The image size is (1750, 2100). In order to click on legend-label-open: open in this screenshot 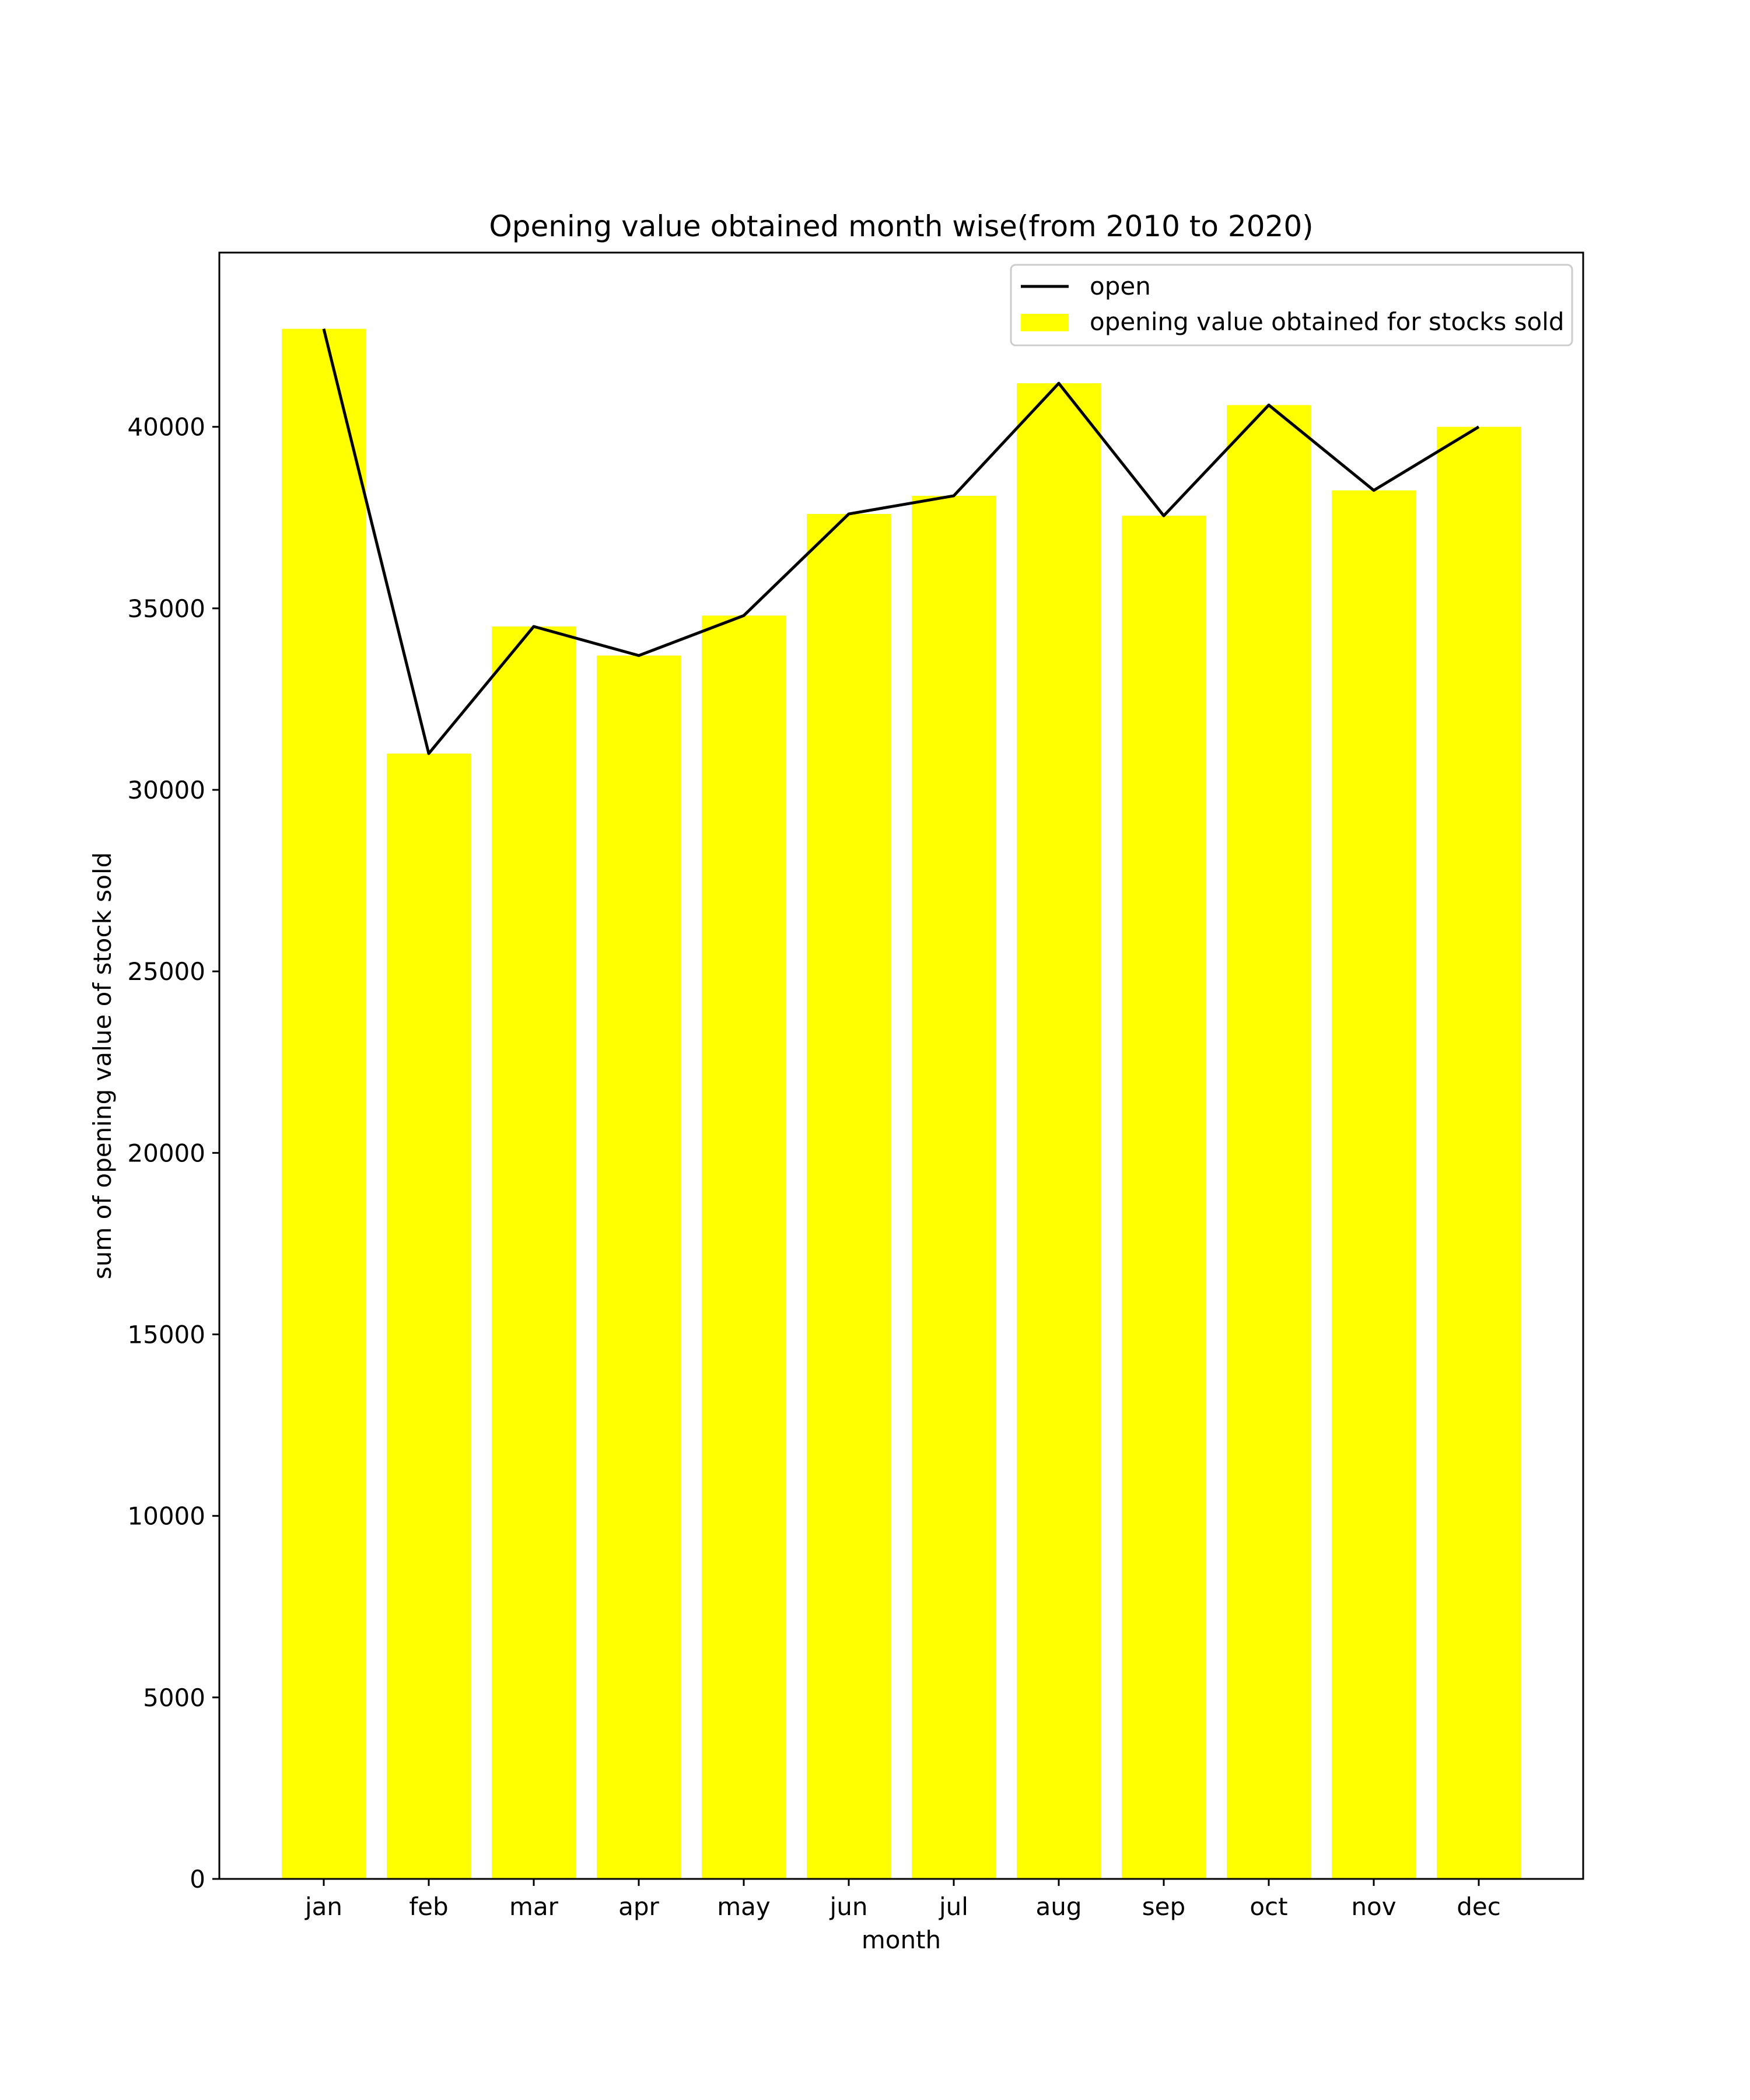, I will do `click(1120, 286)`.